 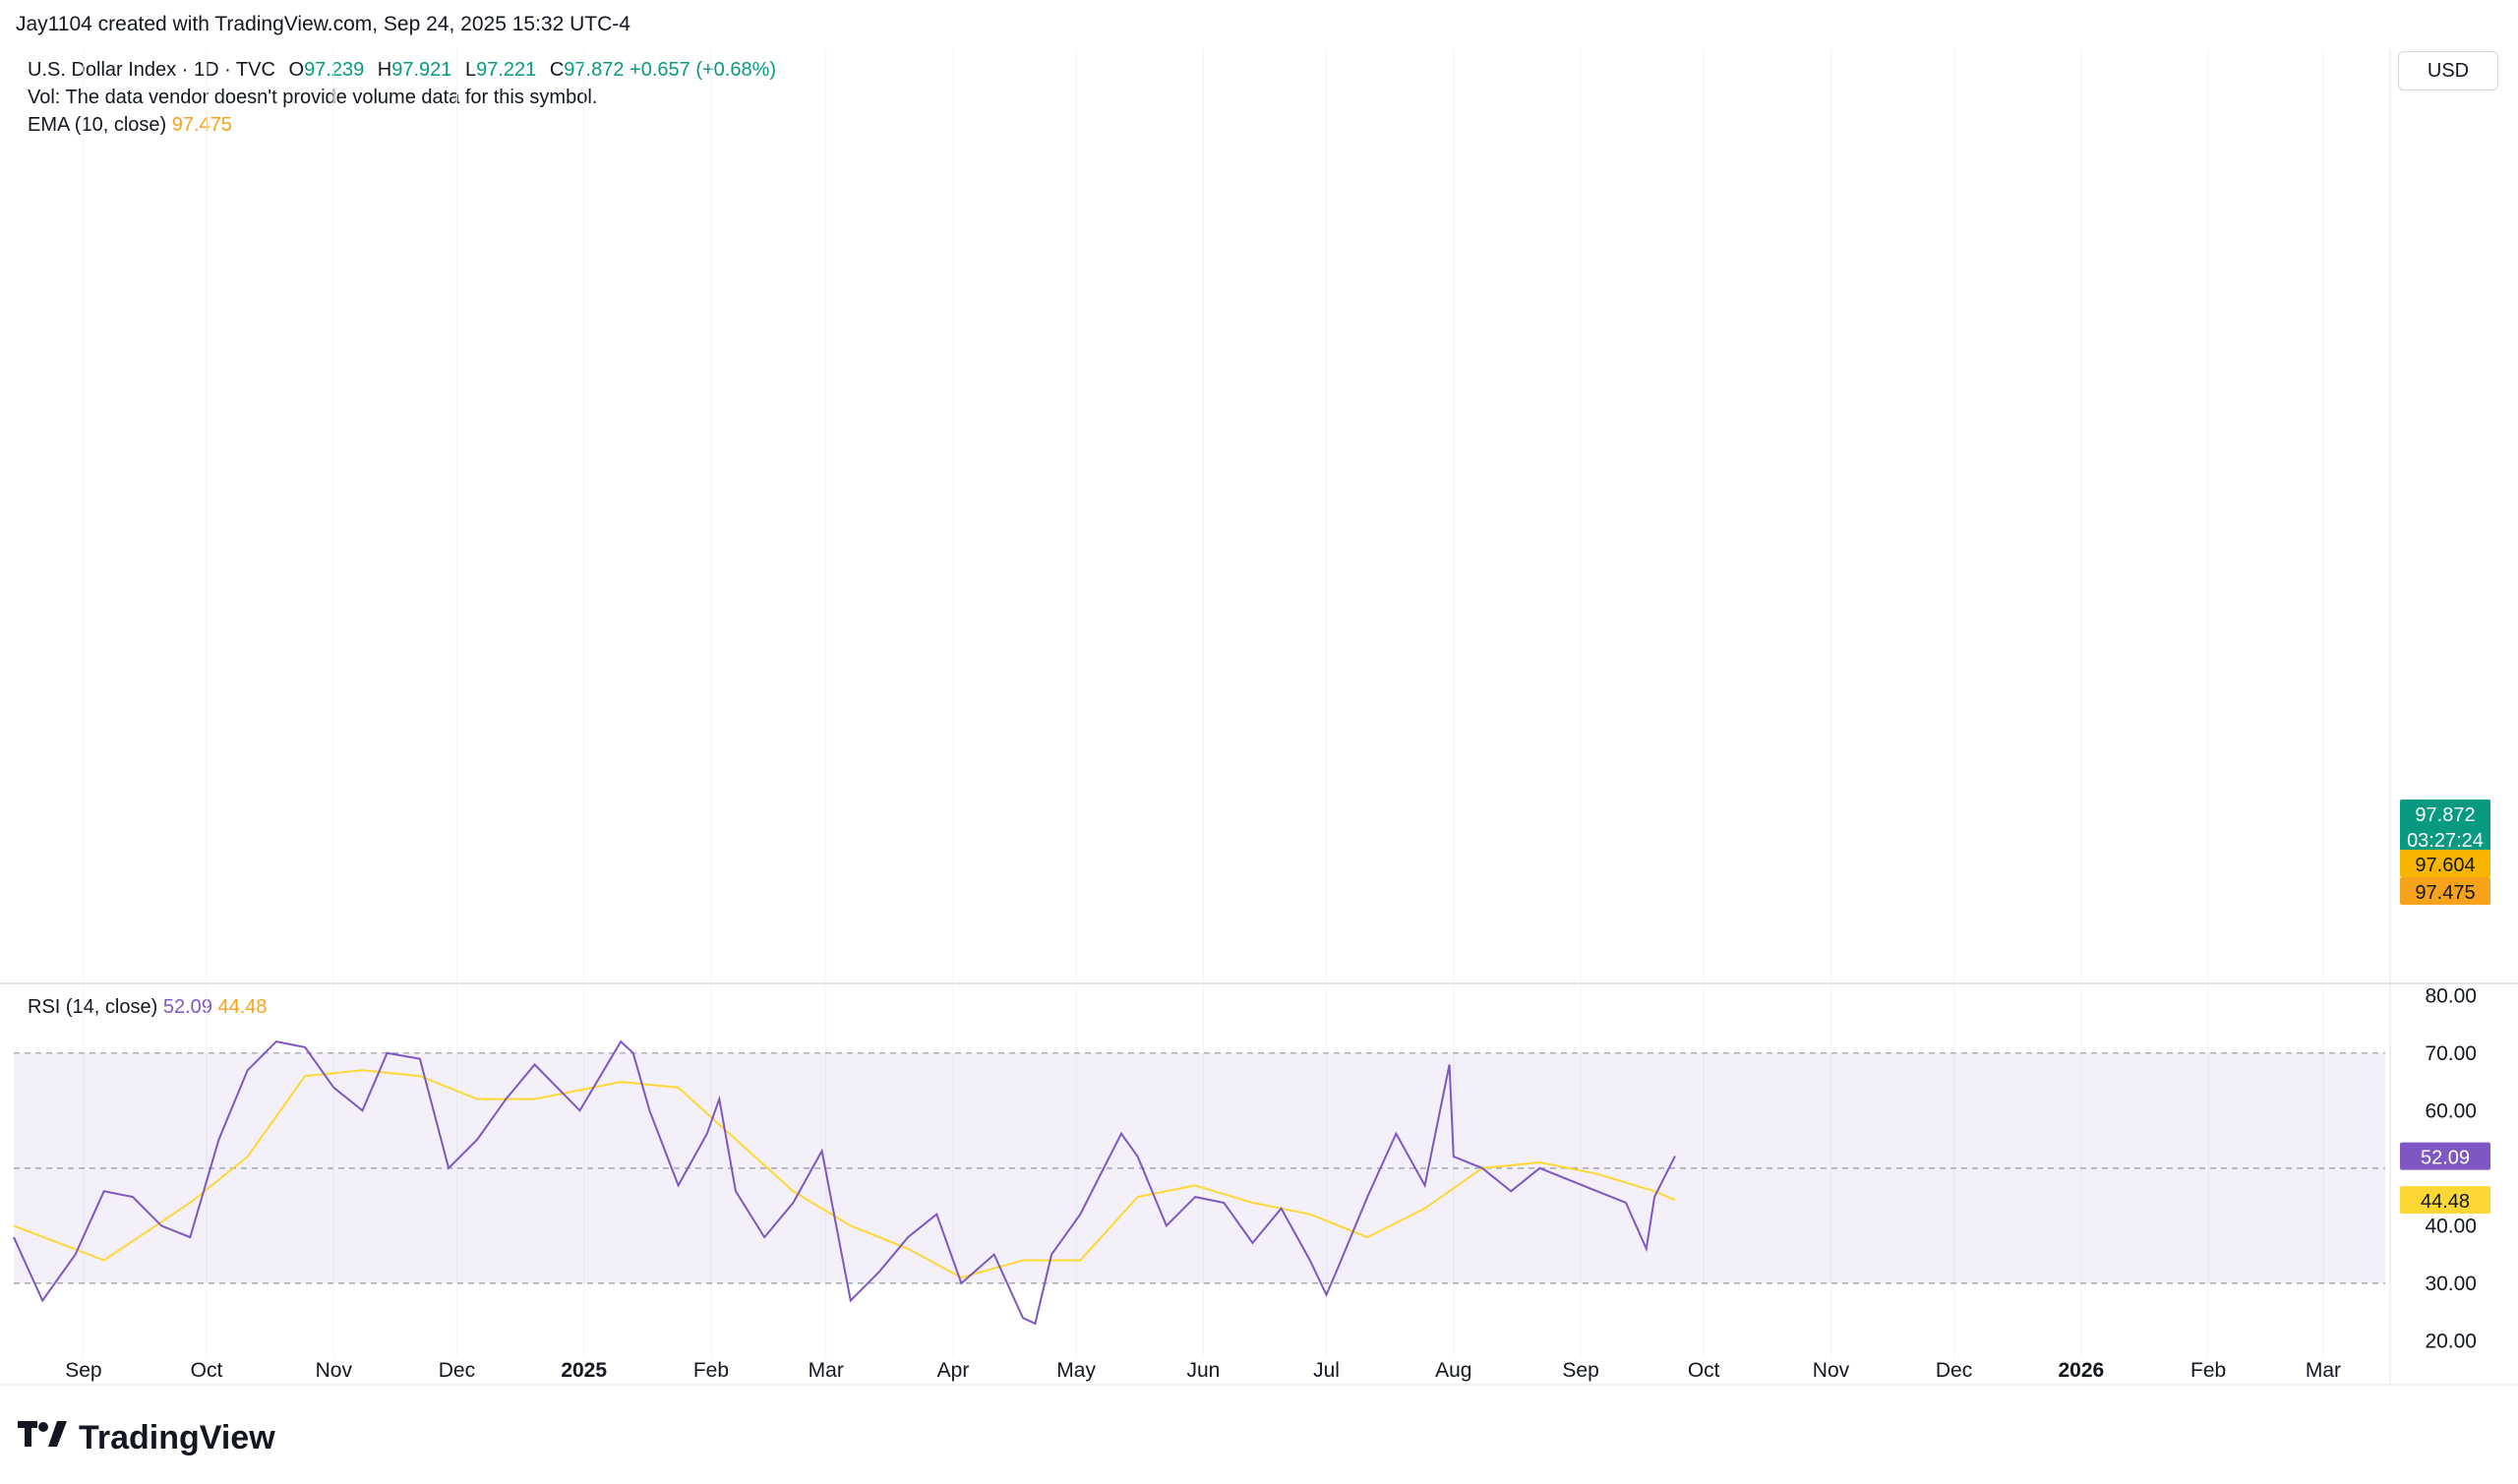 What do you see at coordinates (296, 70) in the screenshot?
I see `open-label: O` at bounding box center [296, 70].